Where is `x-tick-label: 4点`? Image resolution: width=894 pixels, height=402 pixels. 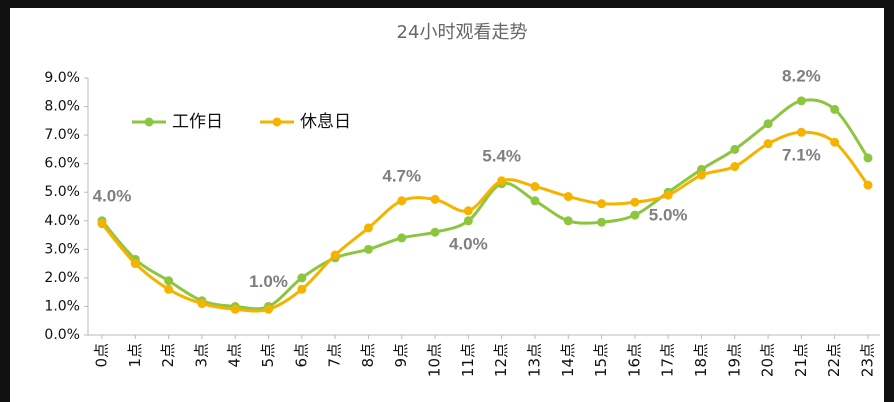 x-tick-label: 4点 is located at coordinates (235, 355).